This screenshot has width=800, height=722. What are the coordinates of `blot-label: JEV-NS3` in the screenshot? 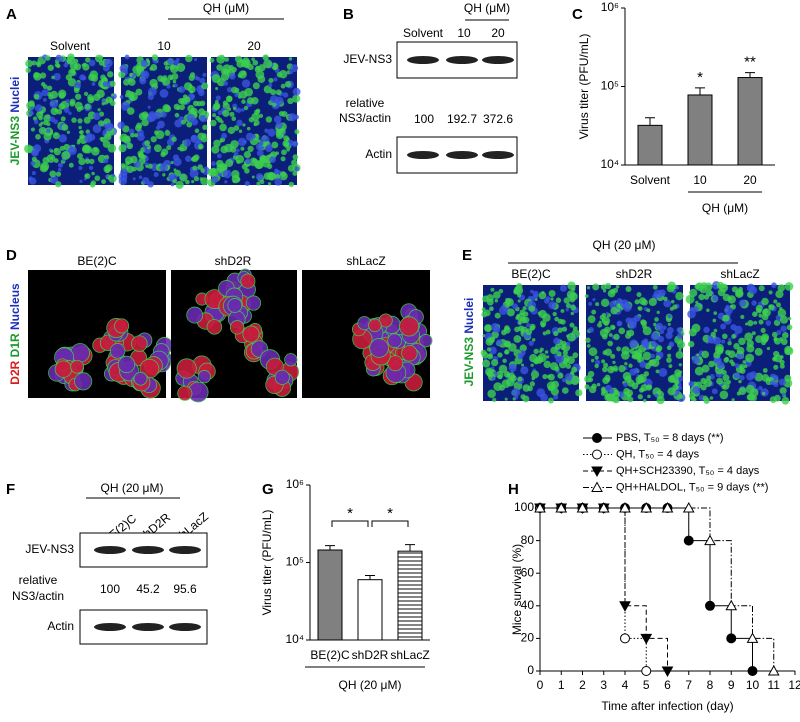 It's located at (49, 549).